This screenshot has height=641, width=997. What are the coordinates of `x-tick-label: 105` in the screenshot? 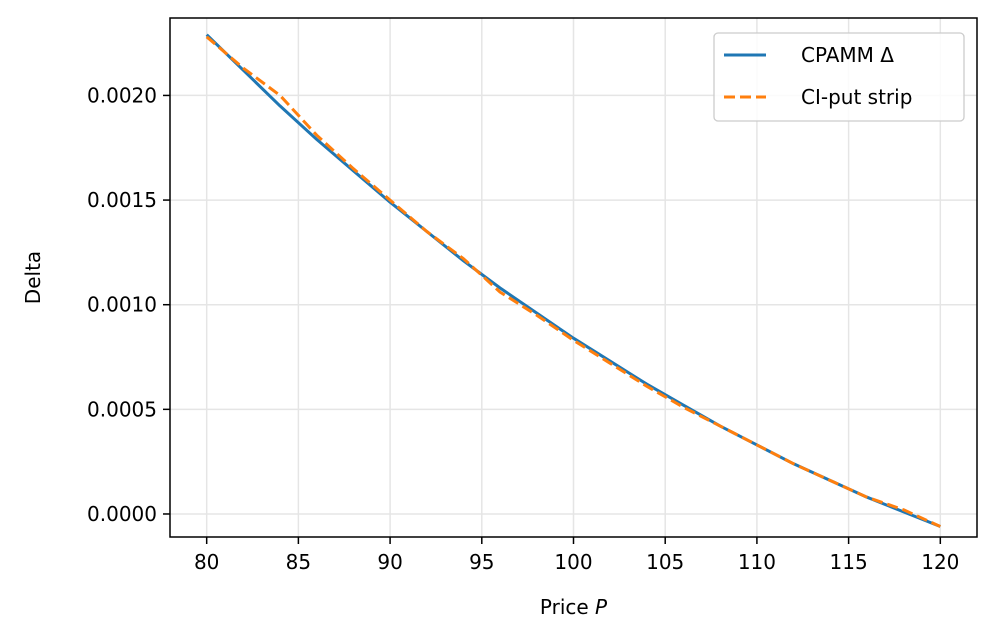 It's located at (665, 562).